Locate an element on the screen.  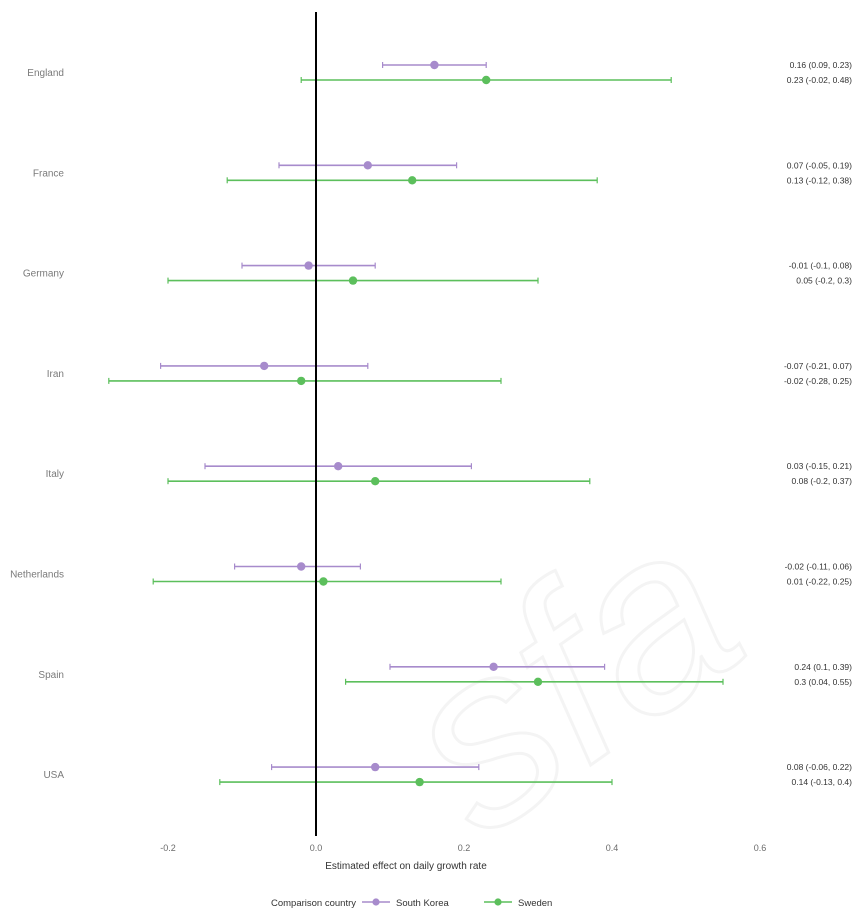
ci-value-label: 0.23 (-0.02, 0.48) is located at coordinates (819, 80).